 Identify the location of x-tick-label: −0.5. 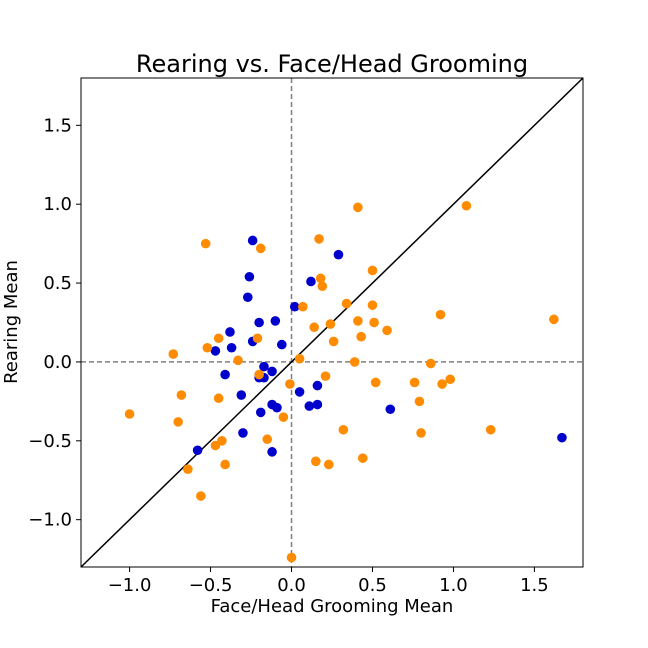
(211, 585).